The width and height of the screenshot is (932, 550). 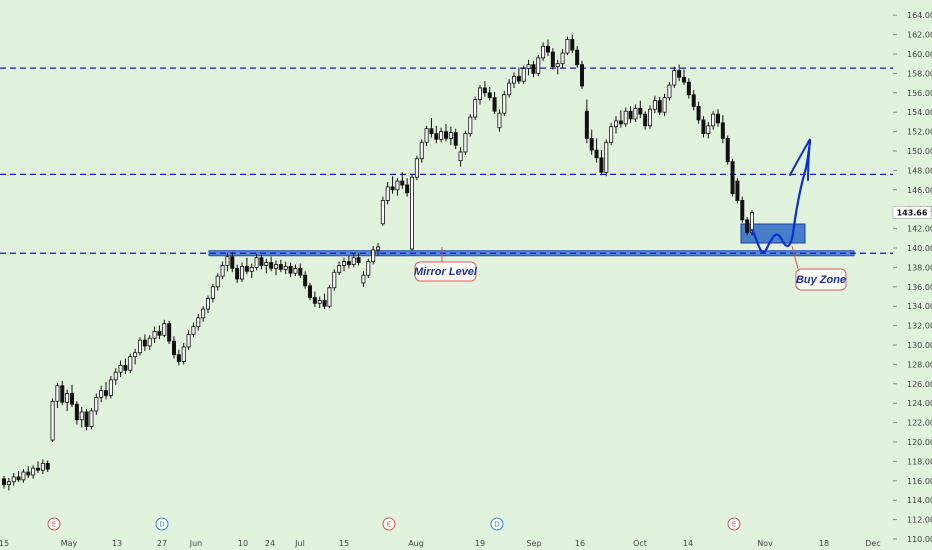 What do you see at coordinates (824, 543) in the screenshot?
I see `x-tick-label: 18` at bounding box center [824, 543].